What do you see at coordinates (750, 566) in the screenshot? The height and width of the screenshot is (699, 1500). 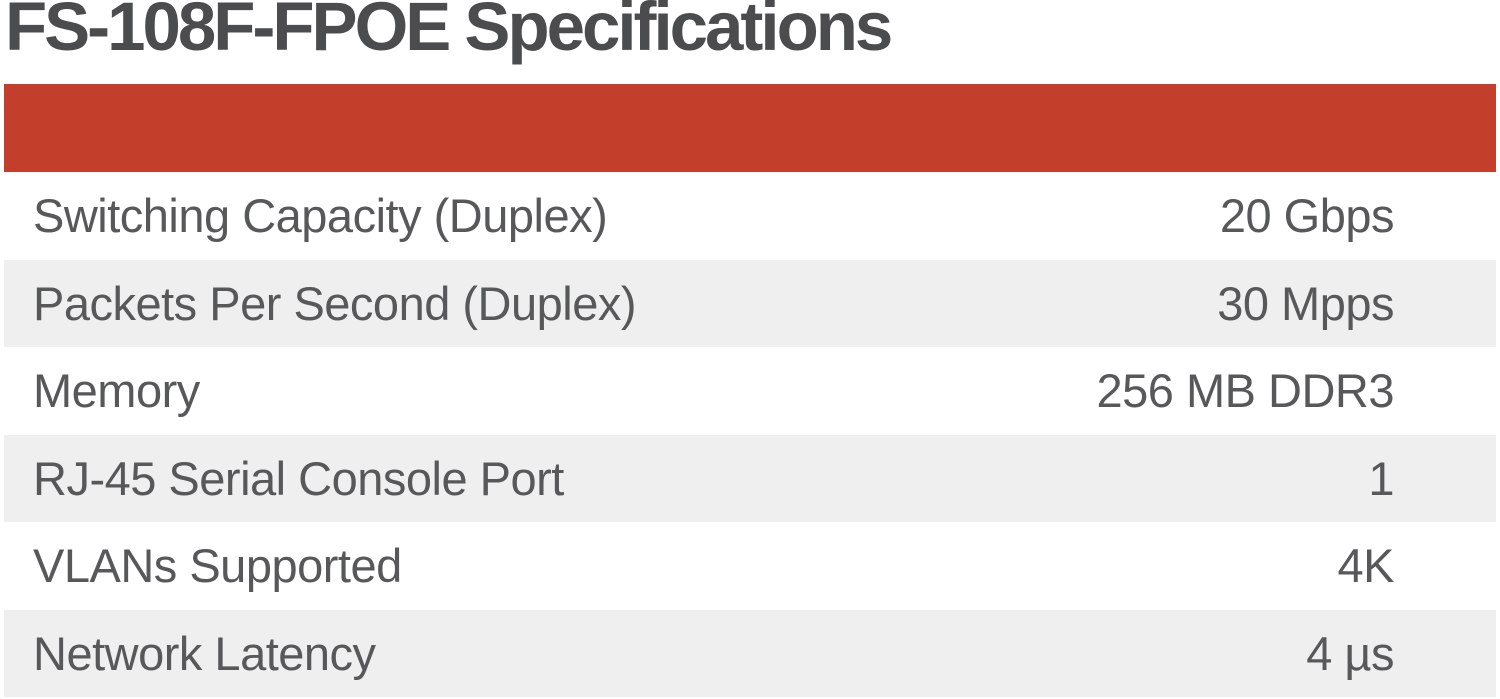 I see `table-row: VLANs Supported 4K` at bounding box center [750, 566].